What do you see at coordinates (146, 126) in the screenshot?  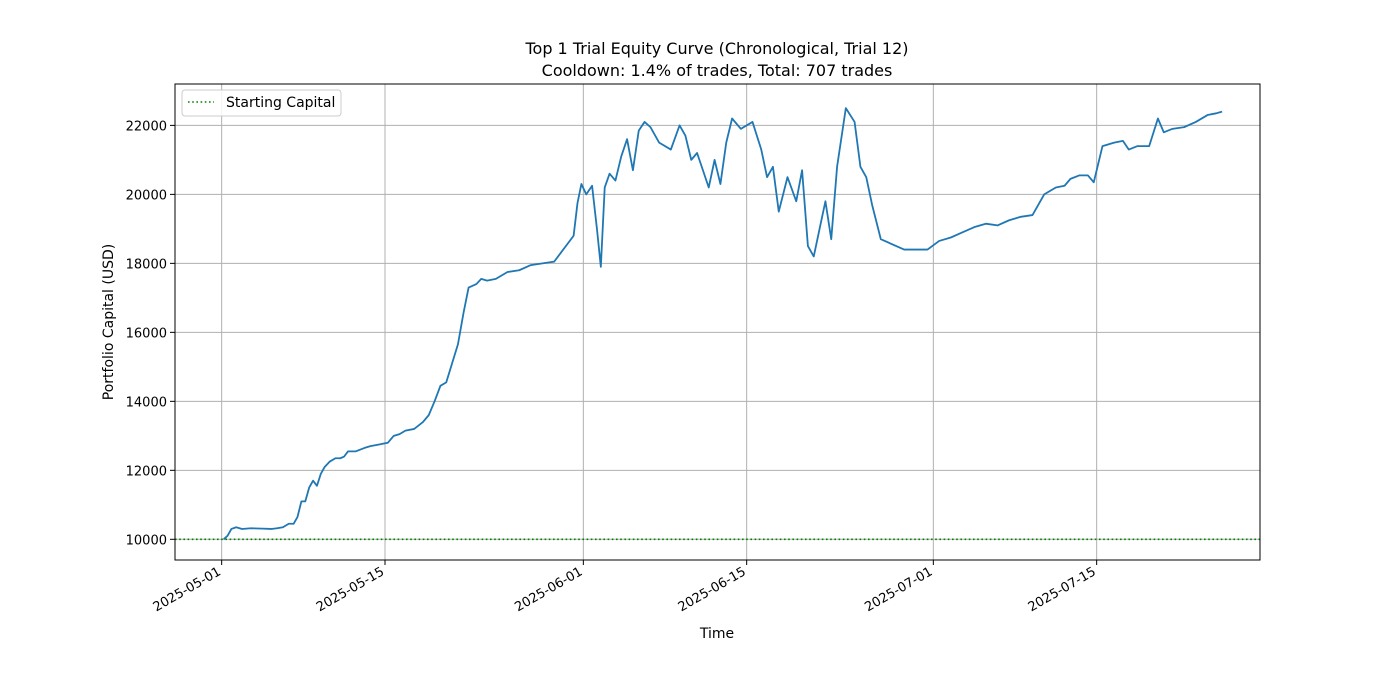 I see `y-tick-label: 22000` at bounding box center [146, 126].